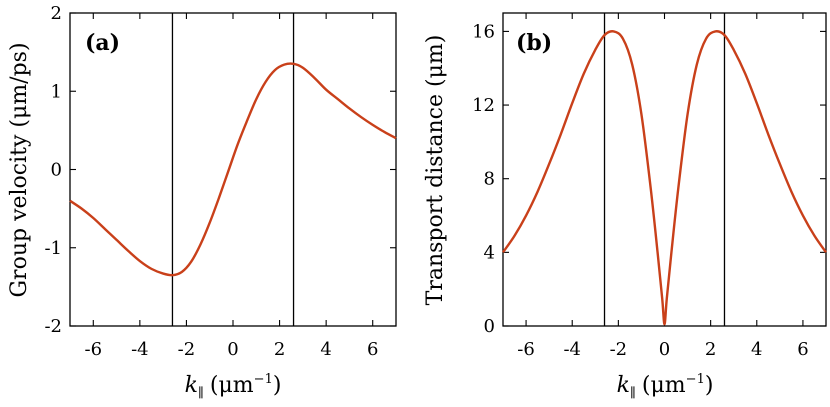 This screenshot has height=407, width=830. I want to click on y-tick-label-b: 12, so click(483, 105).